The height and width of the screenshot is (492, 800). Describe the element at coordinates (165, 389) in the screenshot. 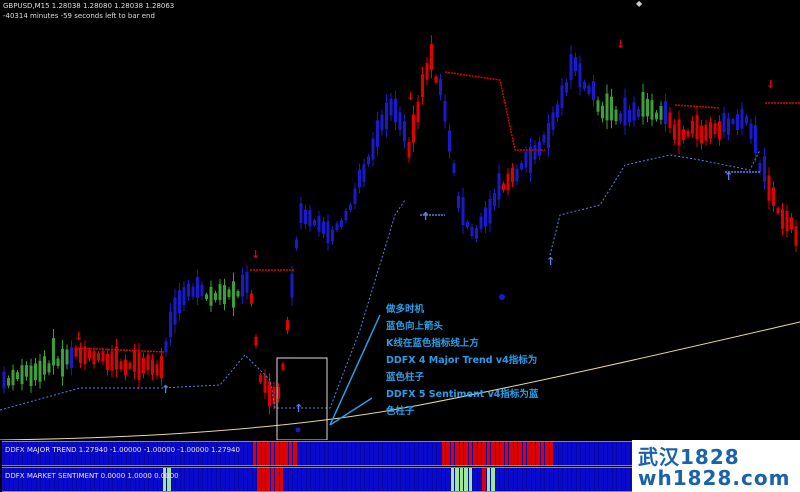

I see `up-arrow-icon: ↑` at that location.